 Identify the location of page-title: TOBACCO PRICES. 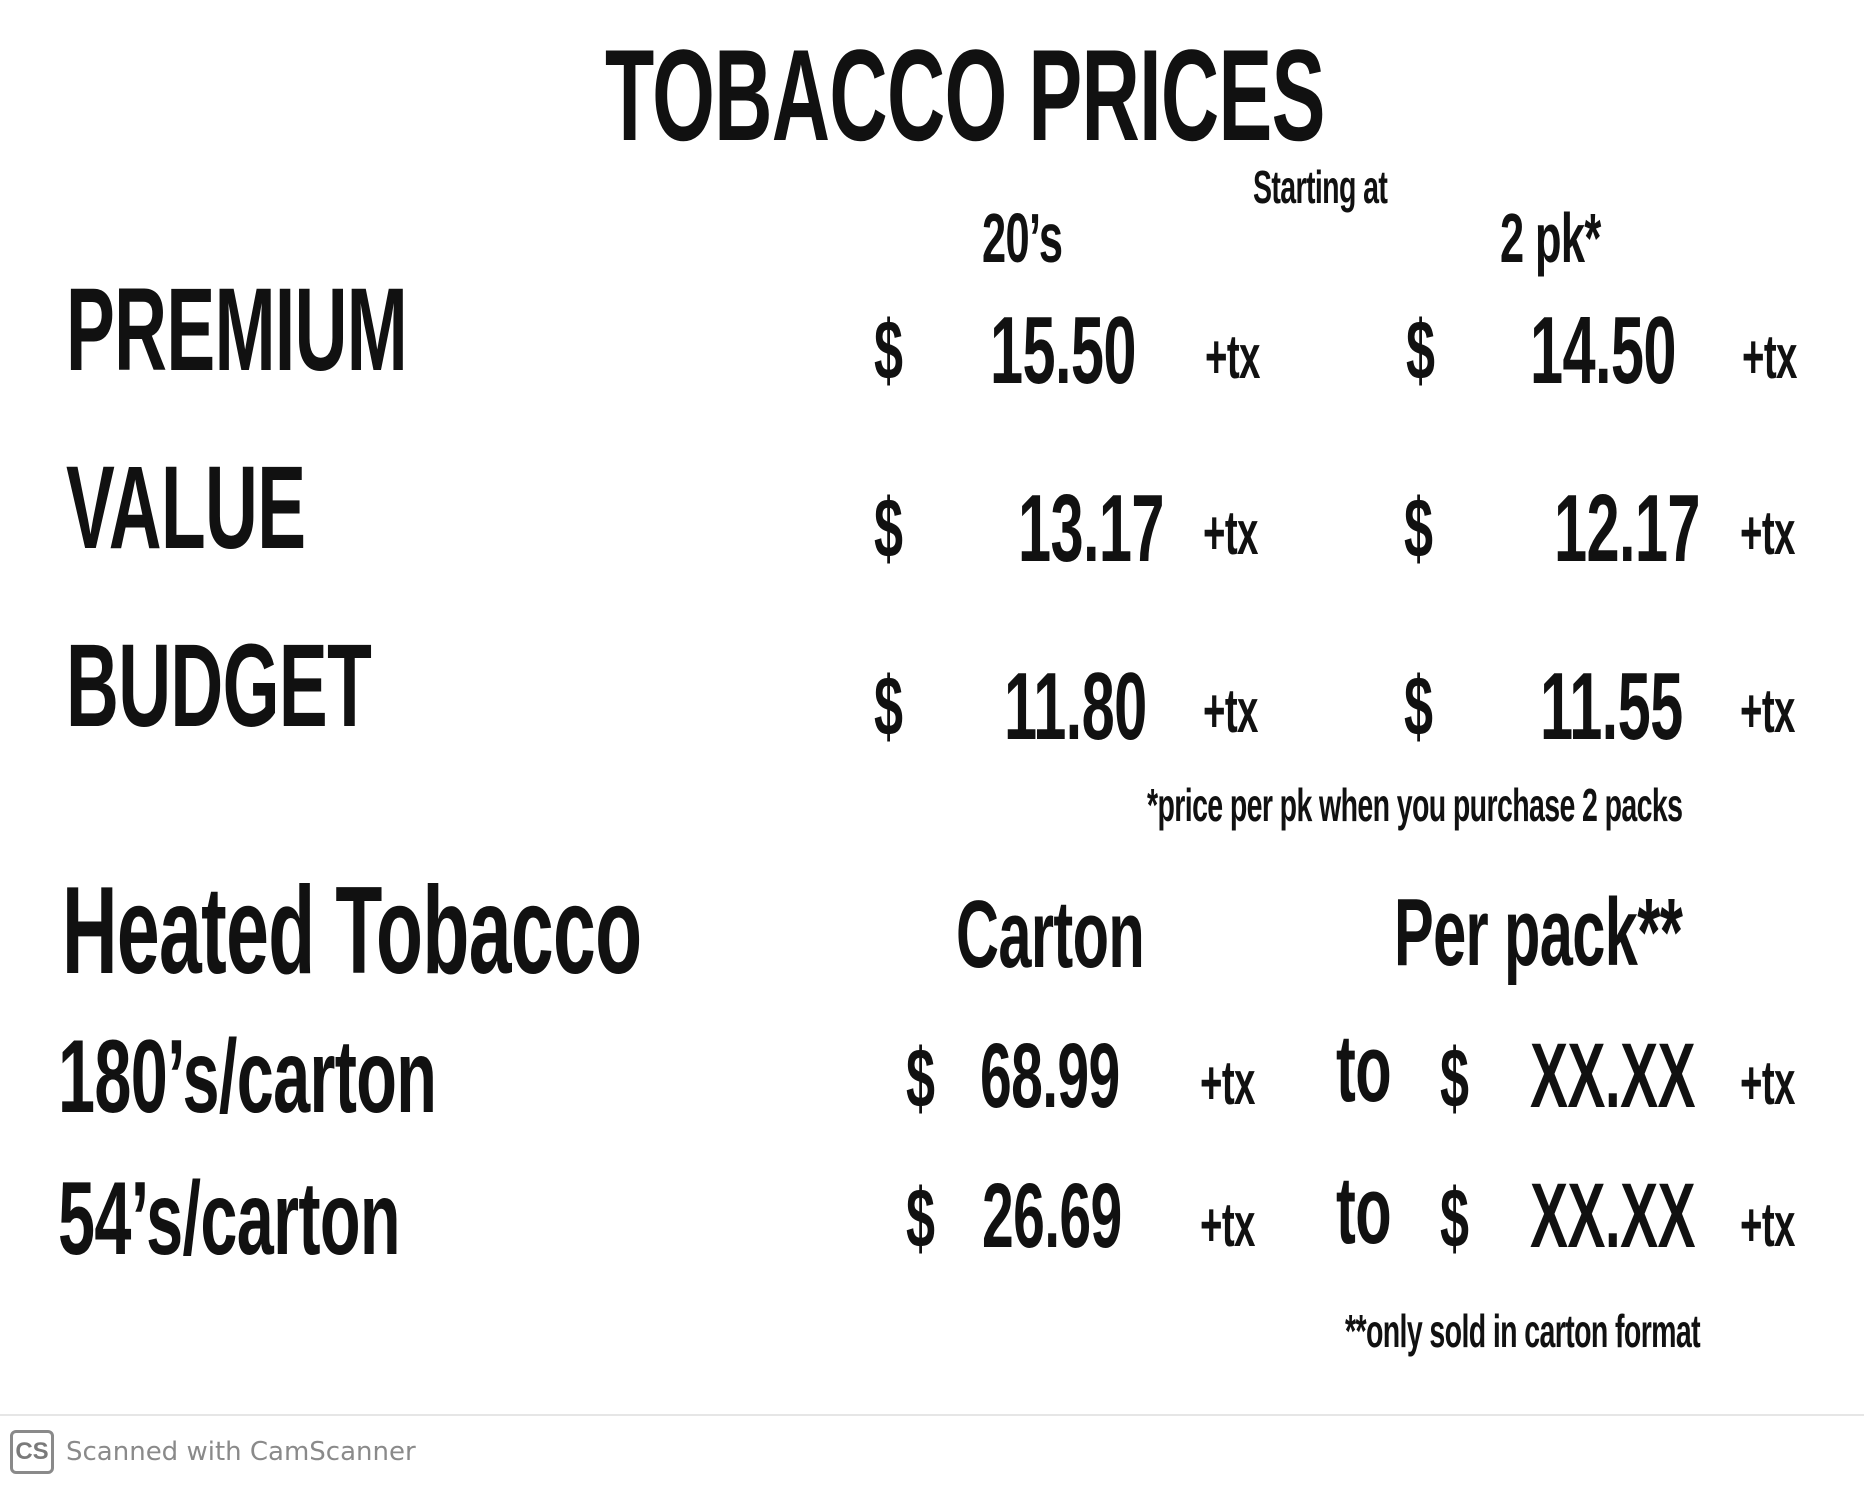
(965, 95).